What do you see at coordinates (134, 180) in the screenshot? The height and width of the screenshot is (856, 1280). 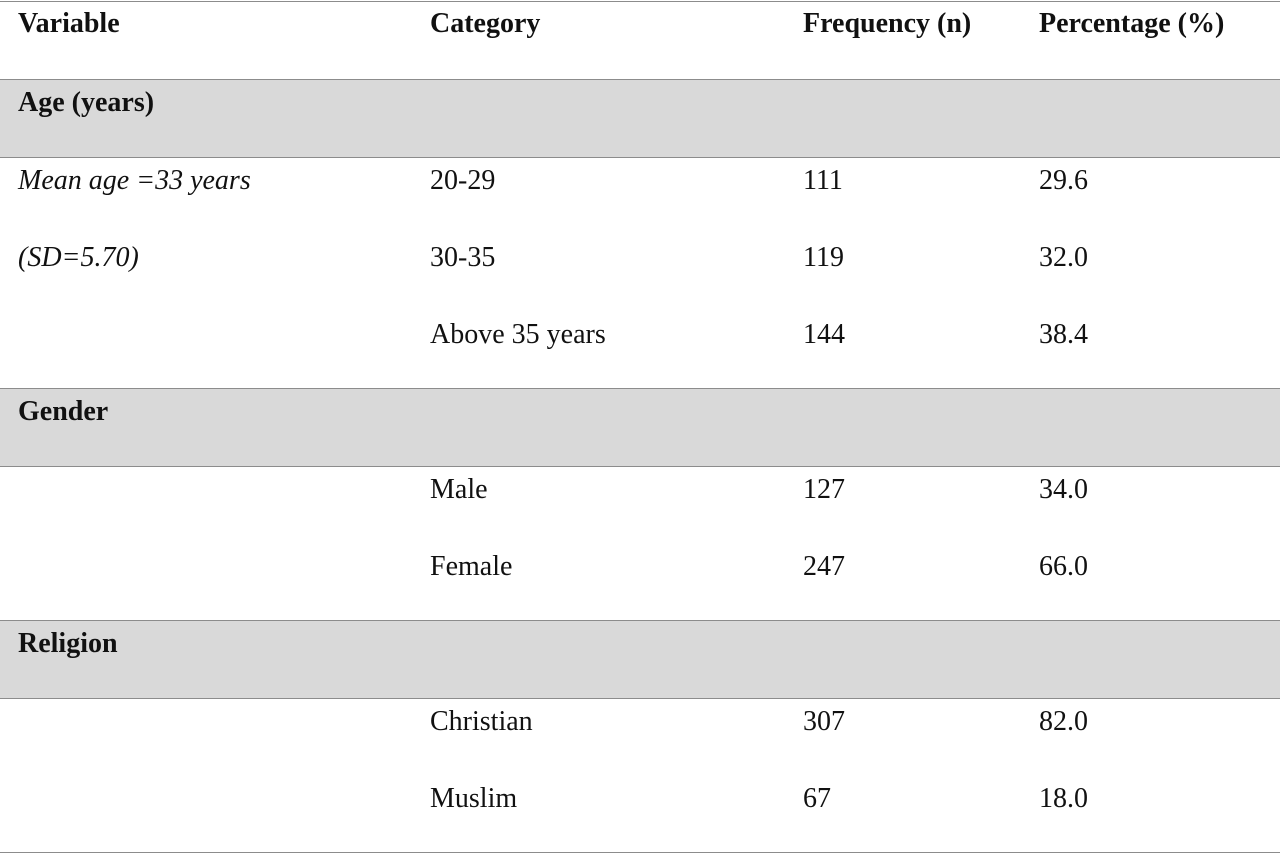 I see `variable-note: Mean age =33 years` at bounding box center [134, 180].